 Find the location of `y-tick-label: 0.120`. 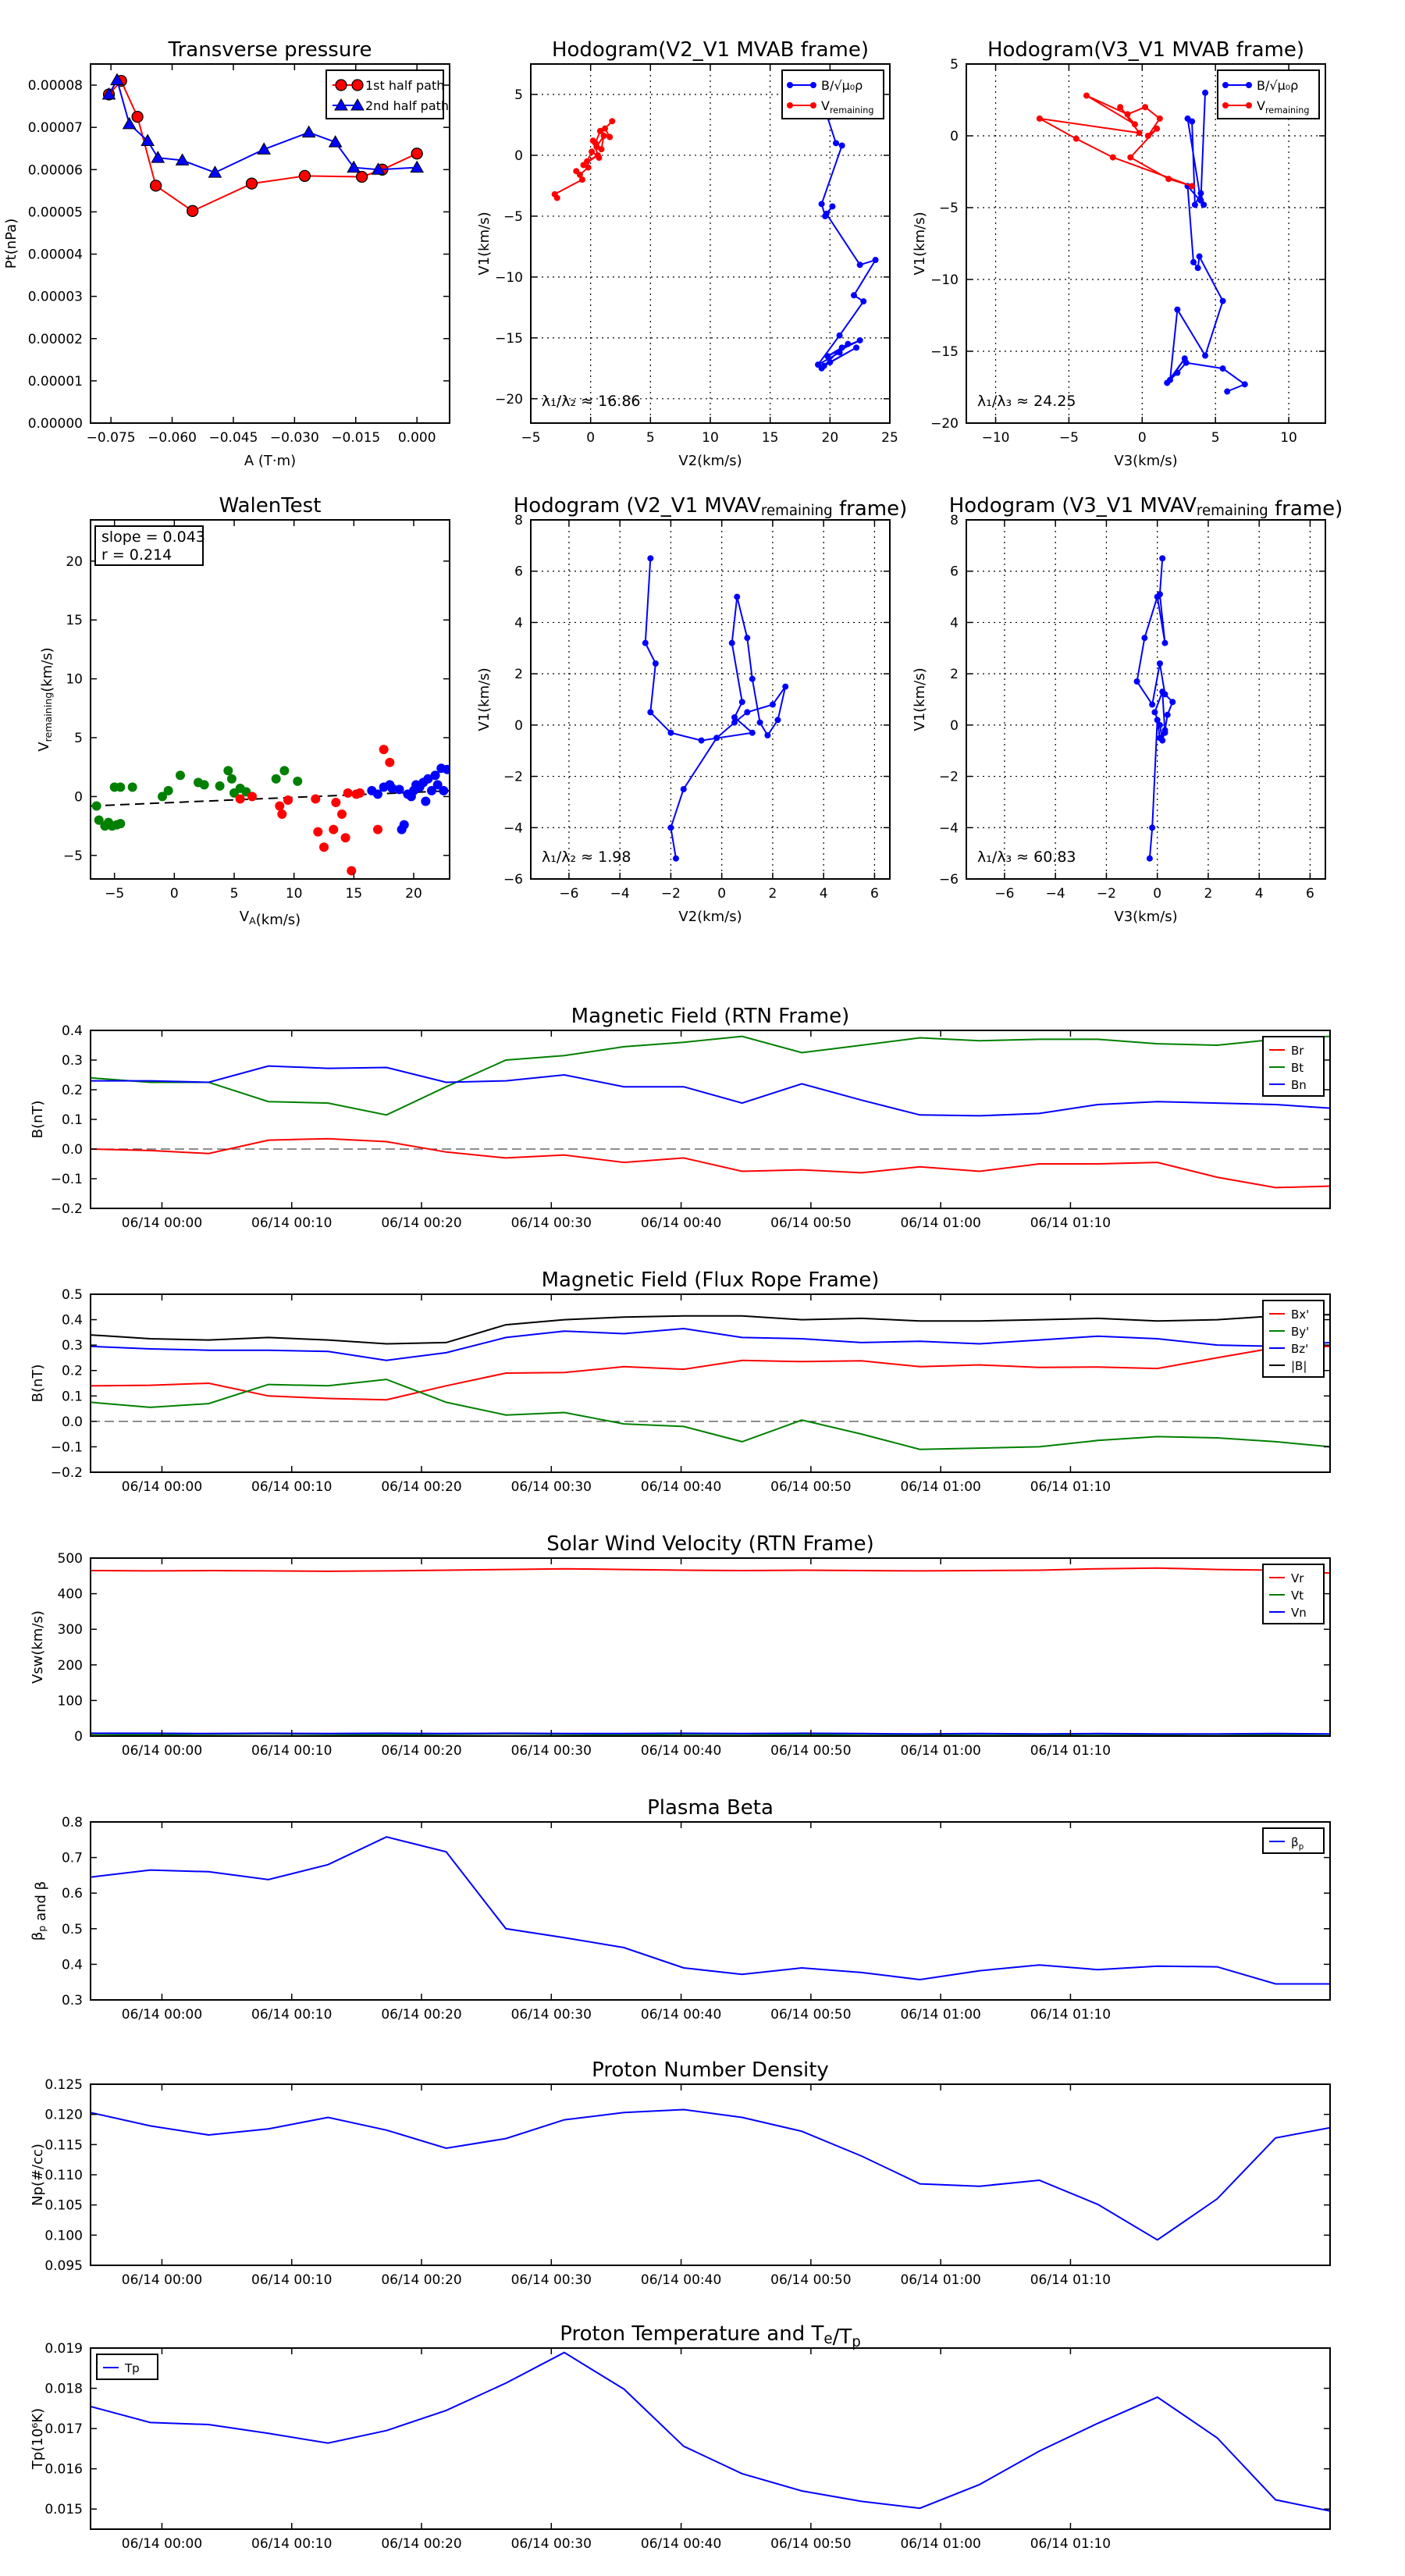

y-tick-label: 0.120 is located at coordinates (64, 2115).